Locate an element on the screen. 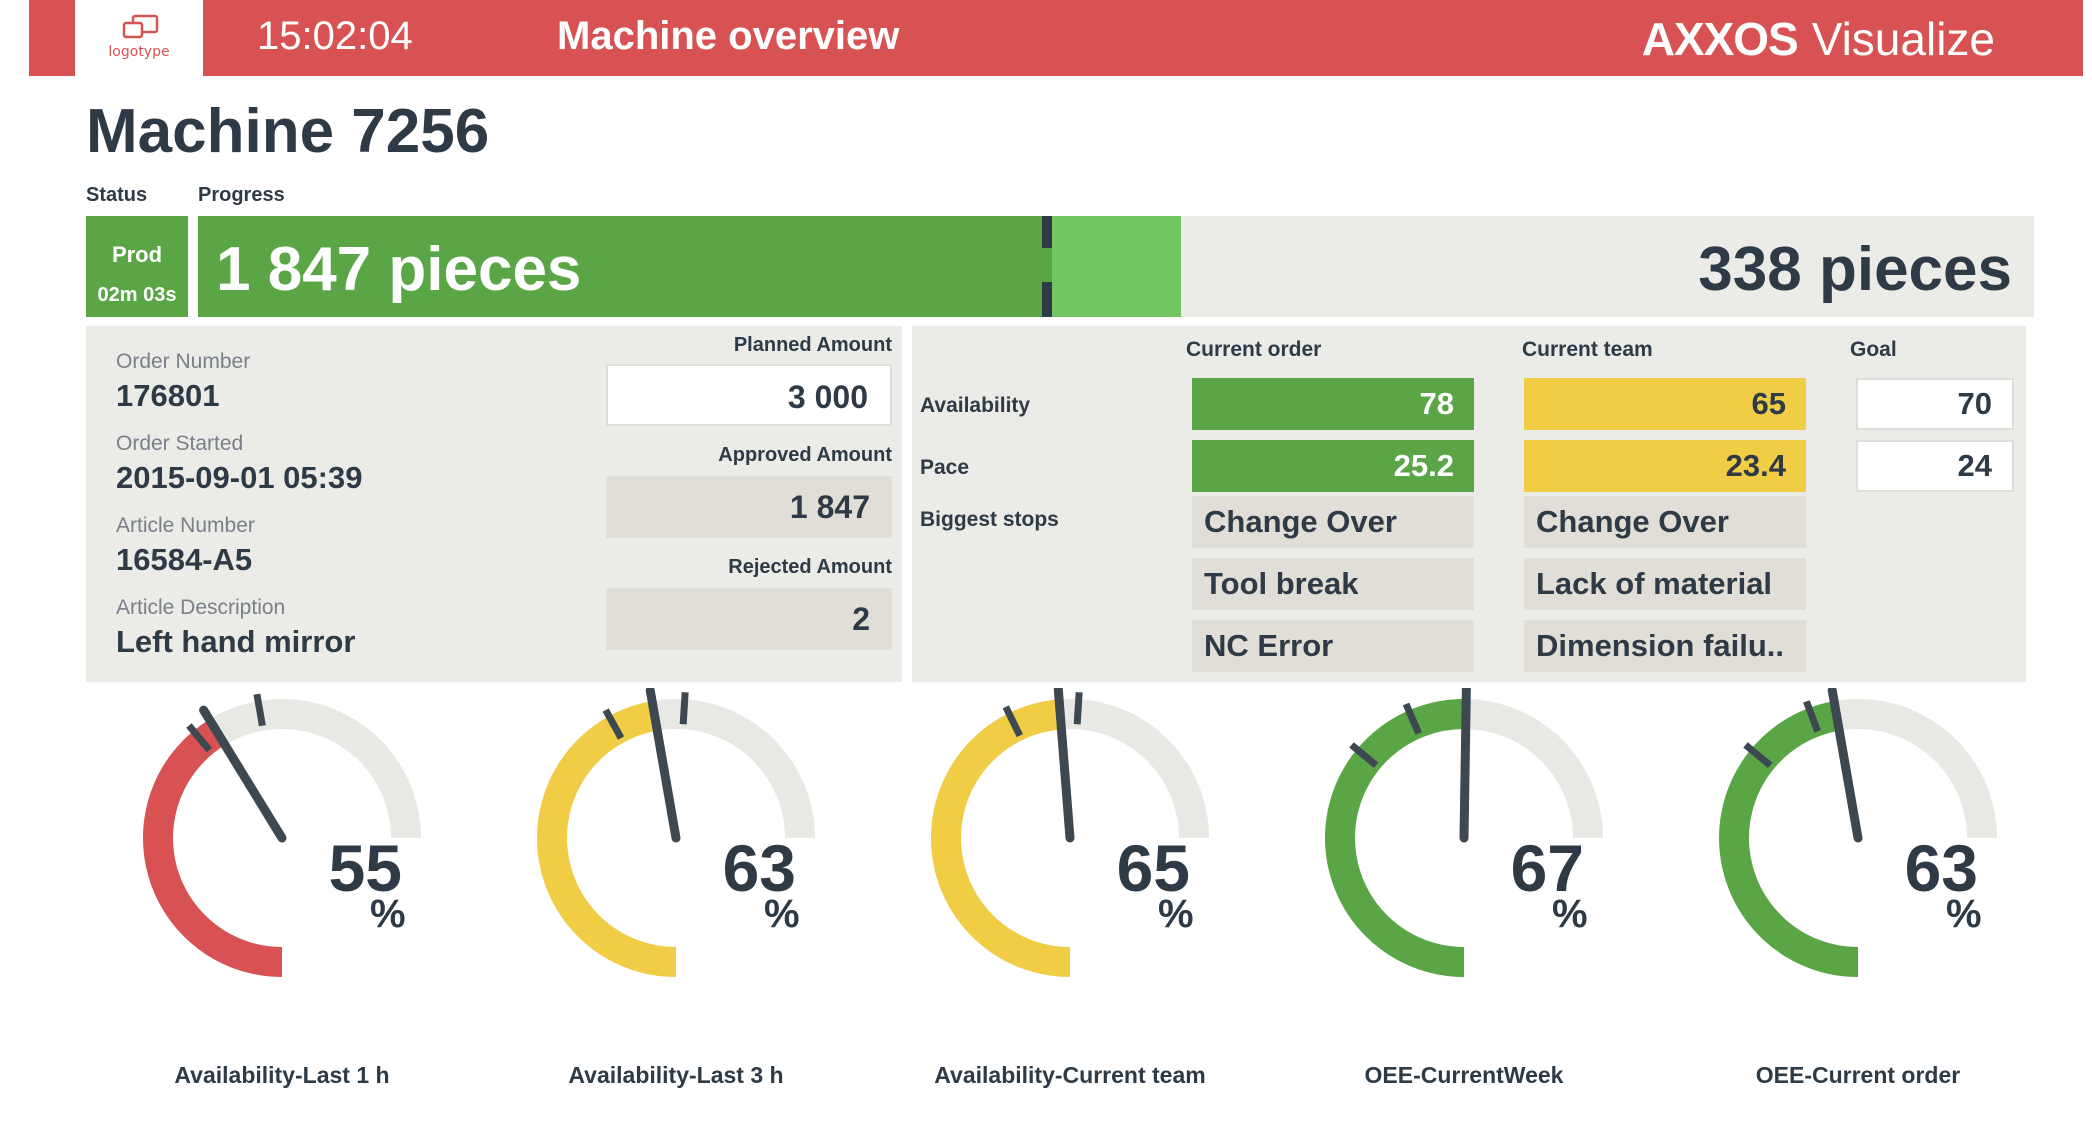  order-number-value: 176801 is located at coordinates (168, 395).